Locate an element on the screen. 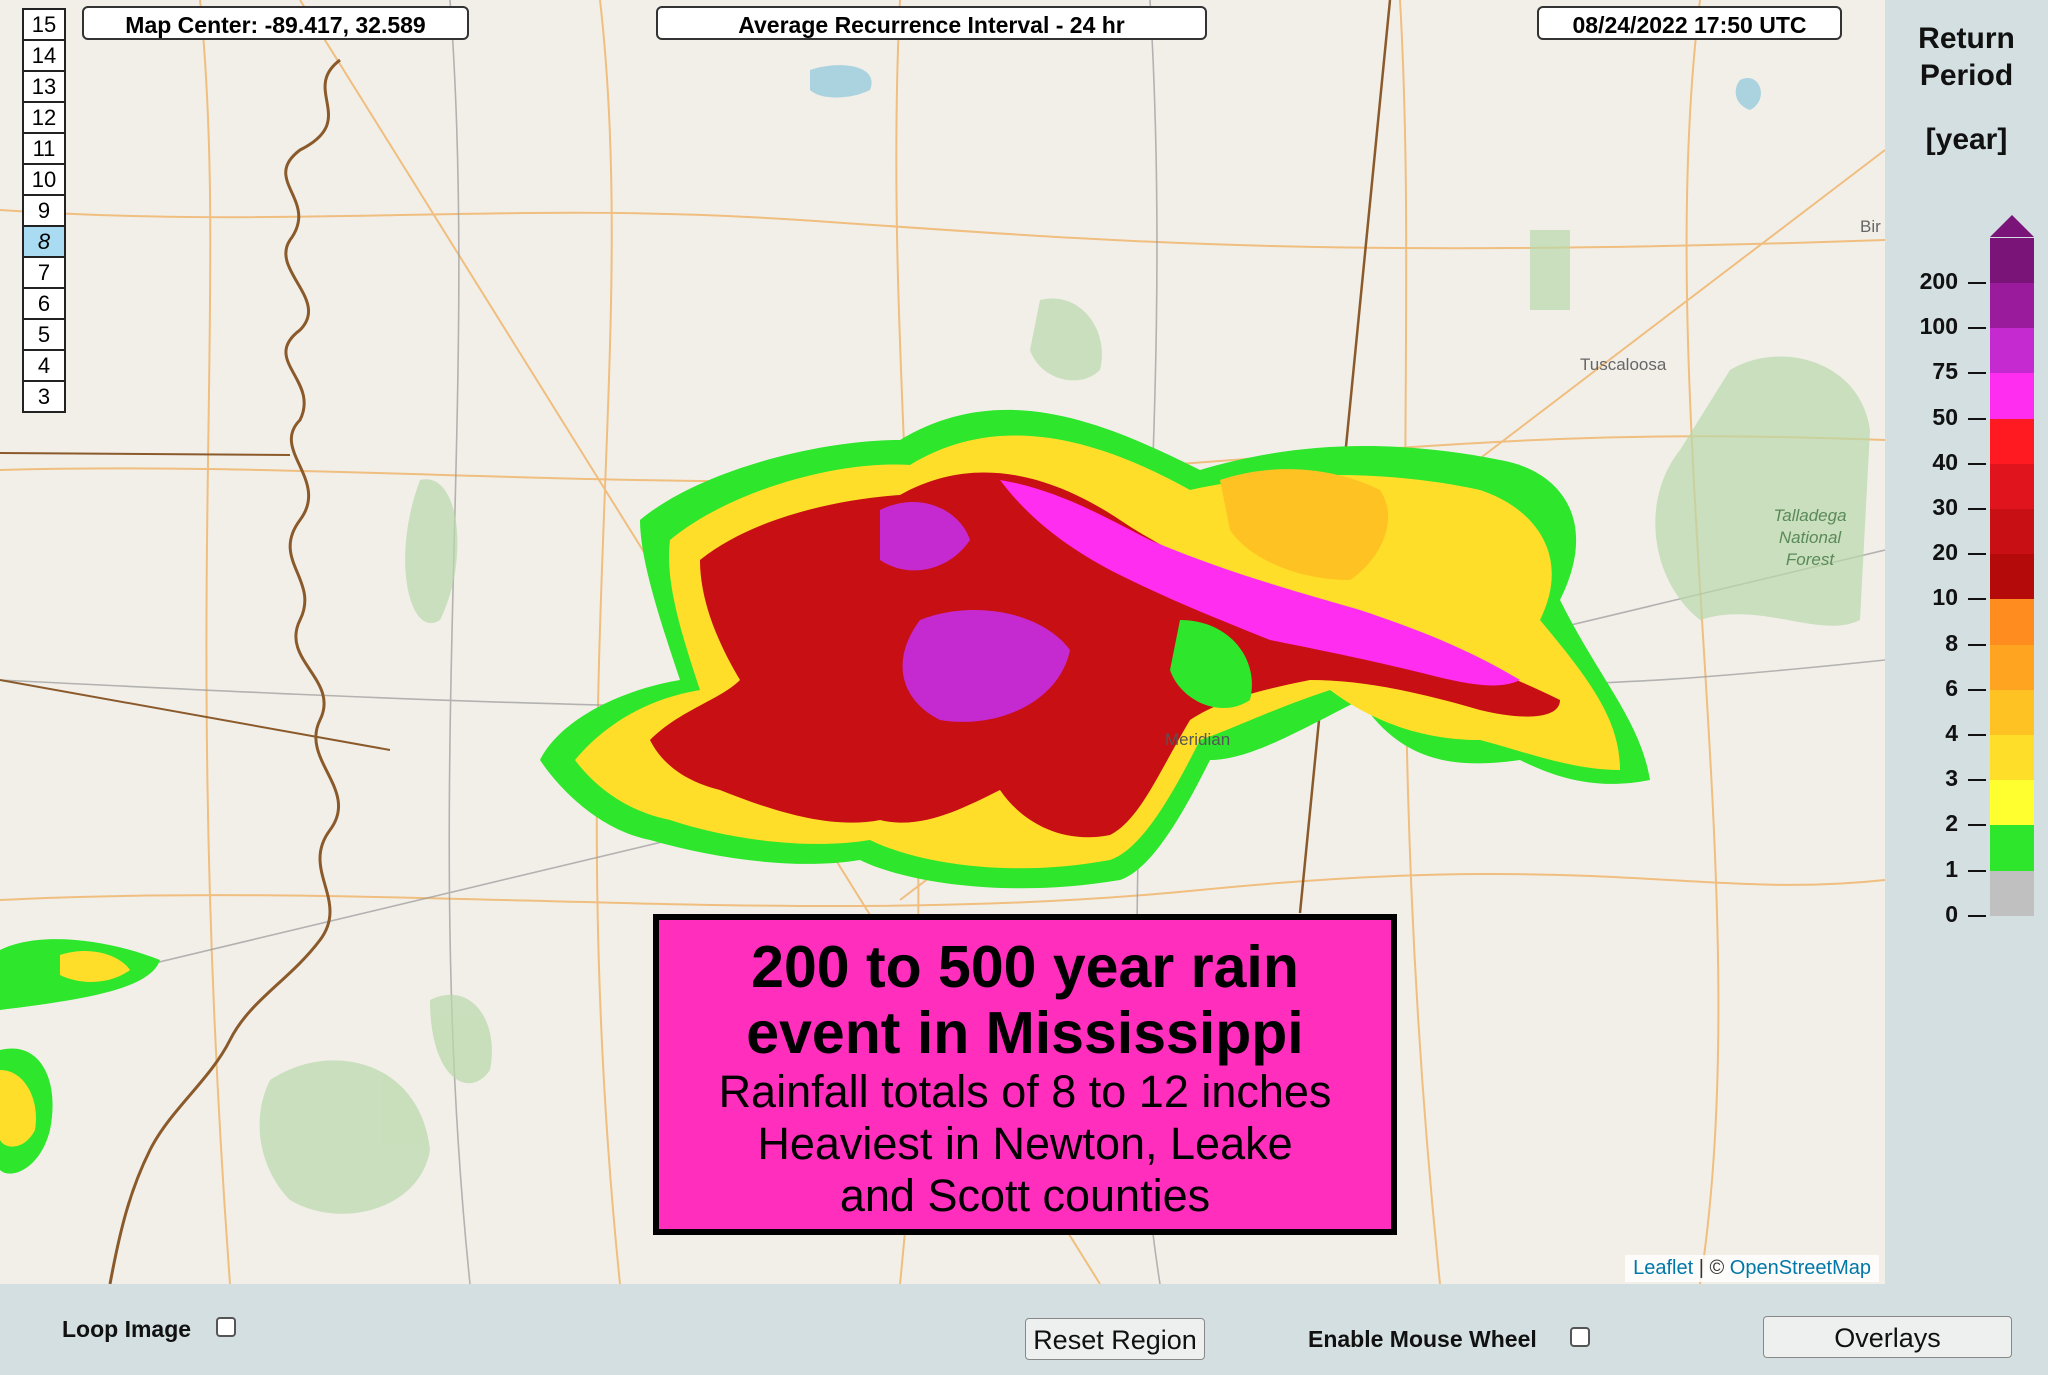 The height and width of the screenshot is (1375, 2048). legend-arrow-cap is located at coordinates (2012, 225).